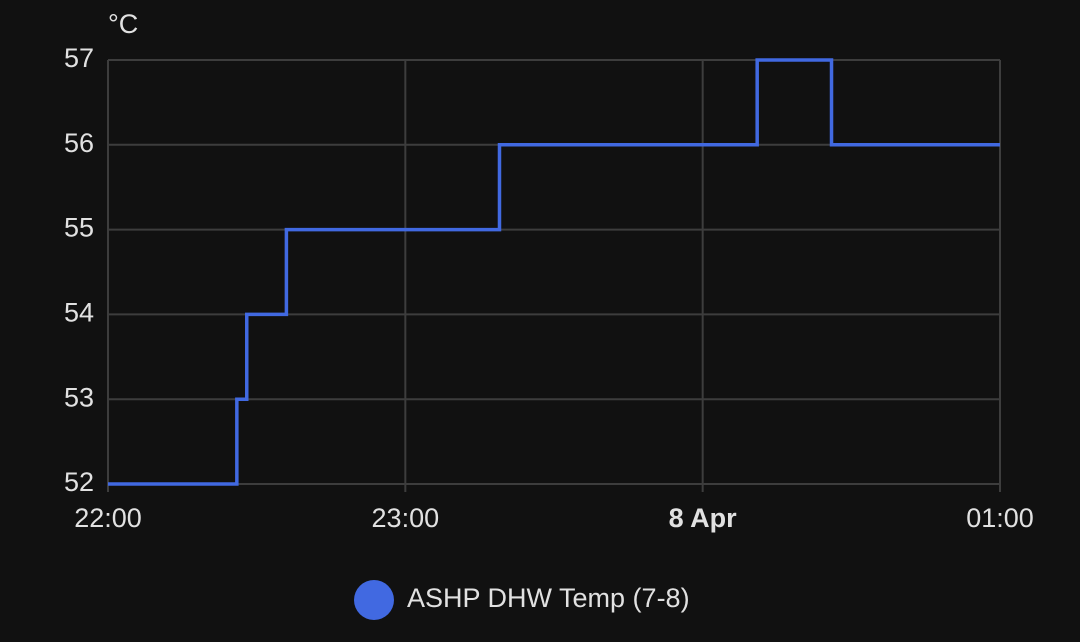 This screenshot has width=1080, height=642. I want to click on x-tick-label: 01:00, so click(1000, 518).